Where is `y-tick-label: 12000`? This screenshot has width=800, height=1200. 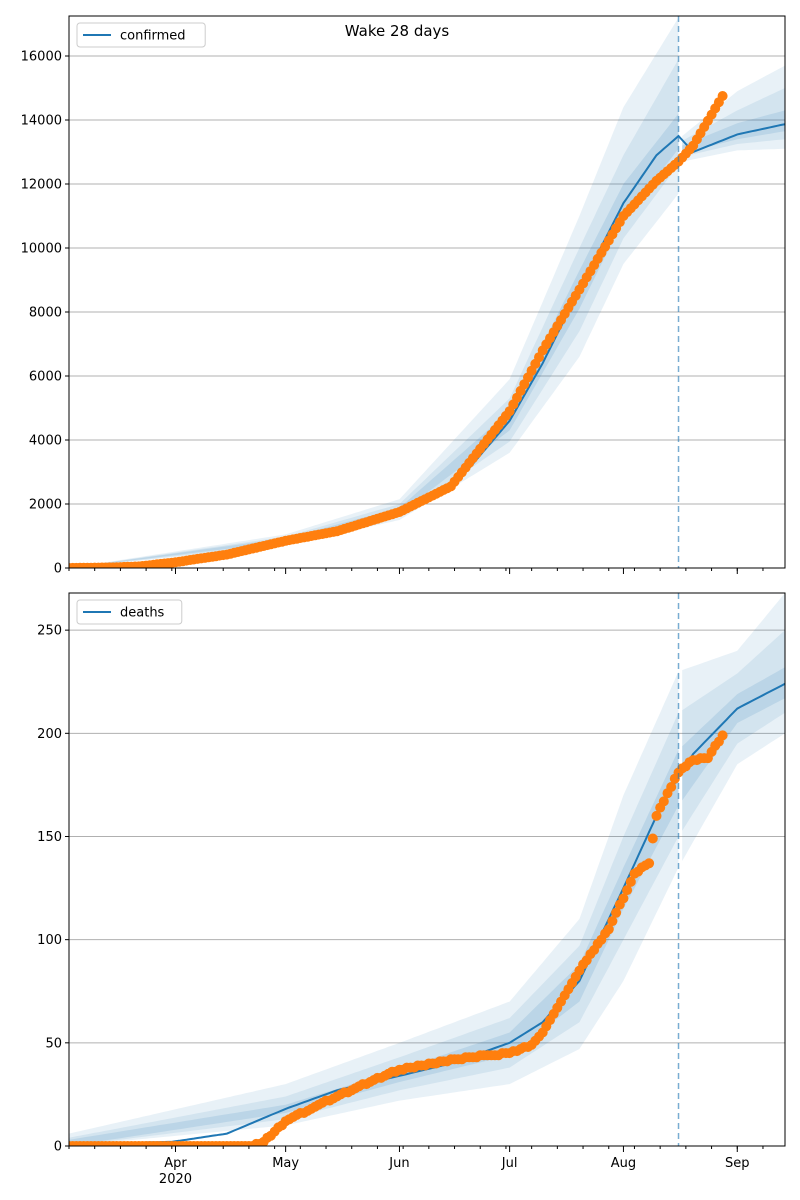 y-tick-label: 12000 is located at coordinates (41, 185).